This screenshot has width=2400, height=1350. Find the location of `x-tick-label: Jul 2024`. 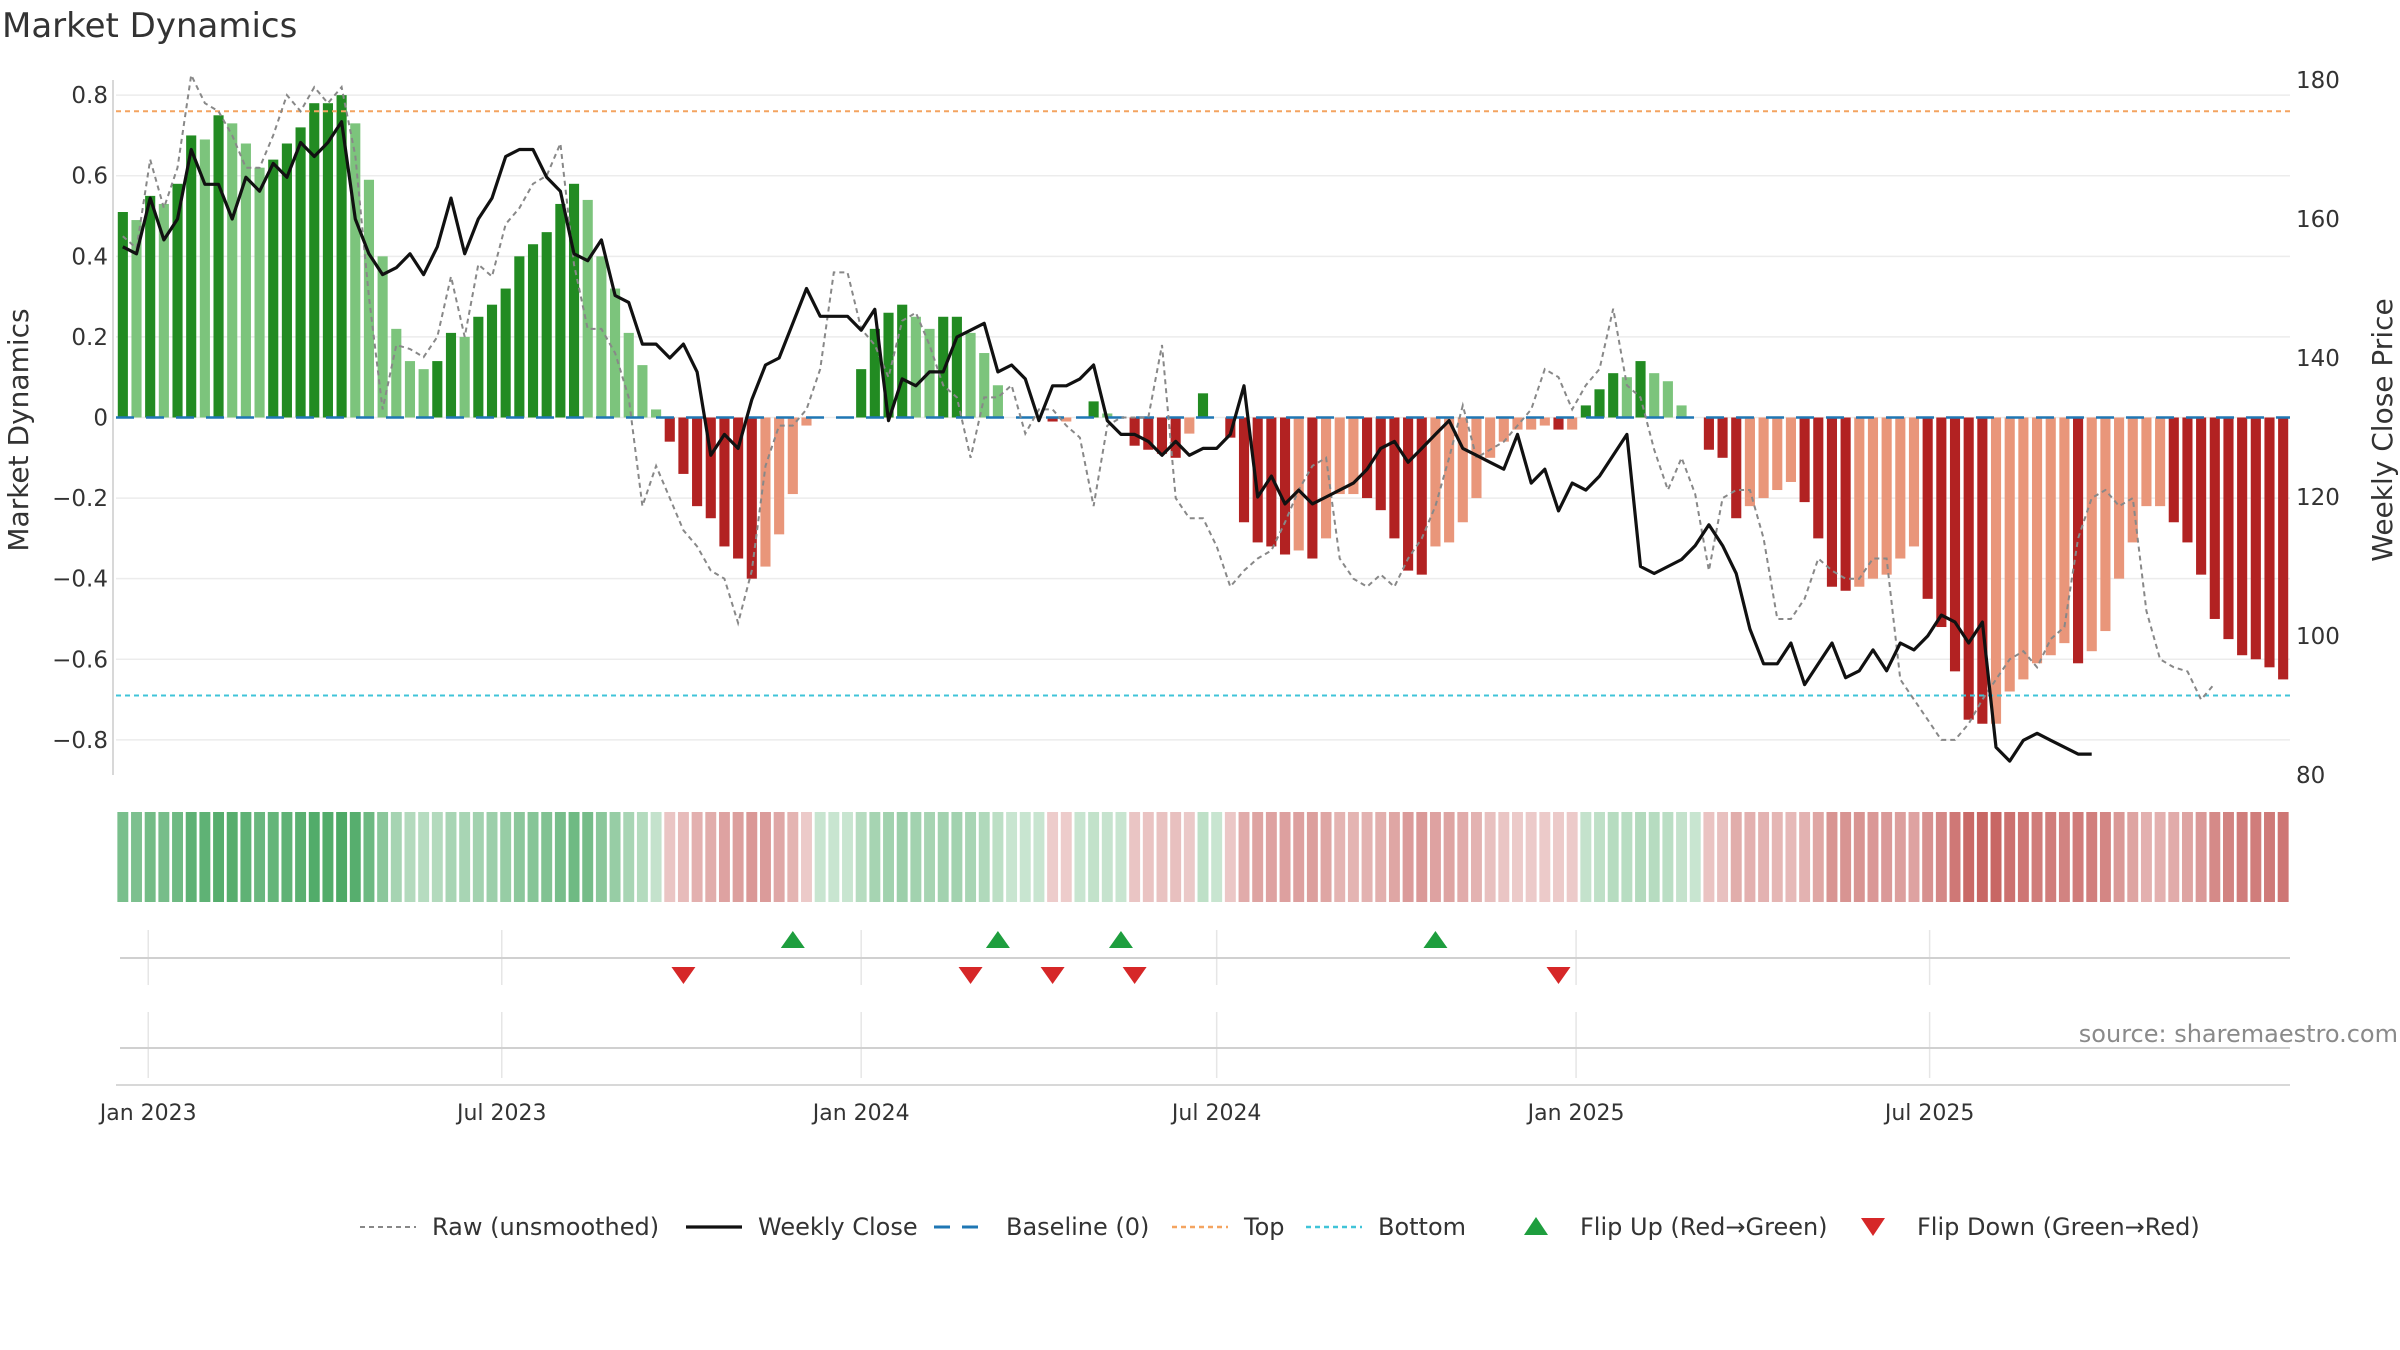

x-tick-label: Jul 2024 is located at coordinates (1216, 1113).